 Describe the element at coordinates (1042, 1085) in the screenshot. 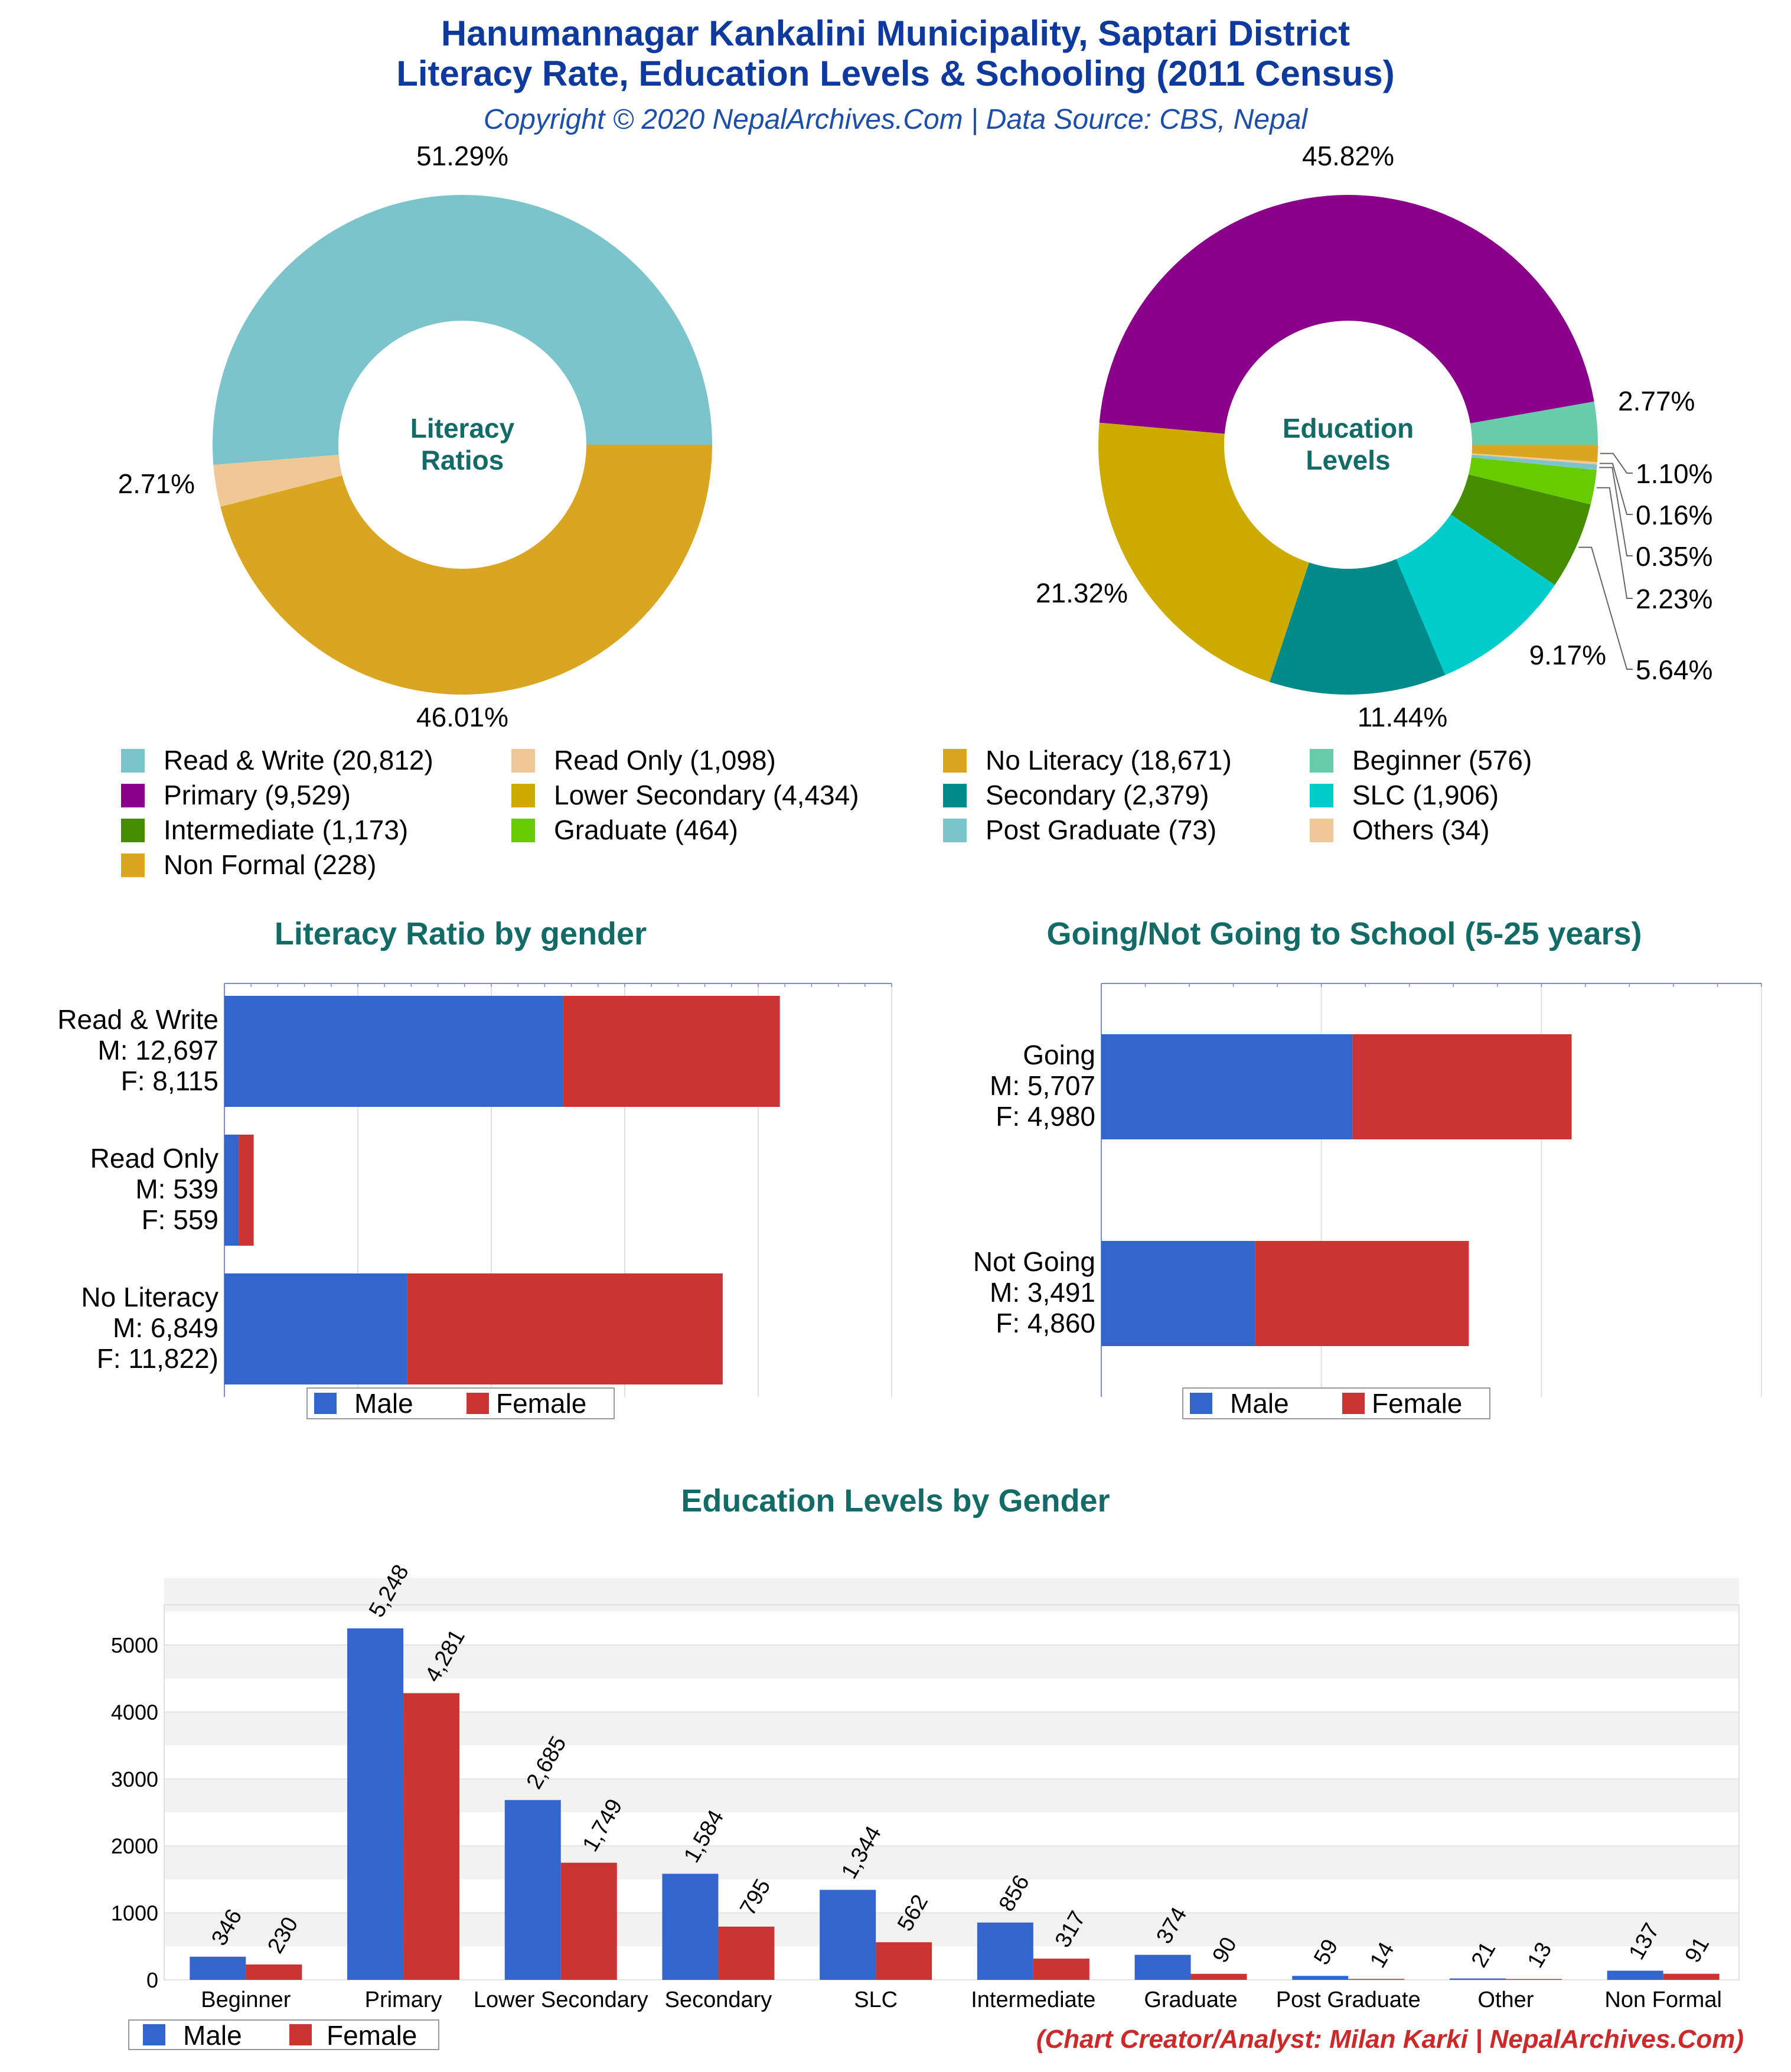

I see `schooling-category-label: M: 5,707` at that location.